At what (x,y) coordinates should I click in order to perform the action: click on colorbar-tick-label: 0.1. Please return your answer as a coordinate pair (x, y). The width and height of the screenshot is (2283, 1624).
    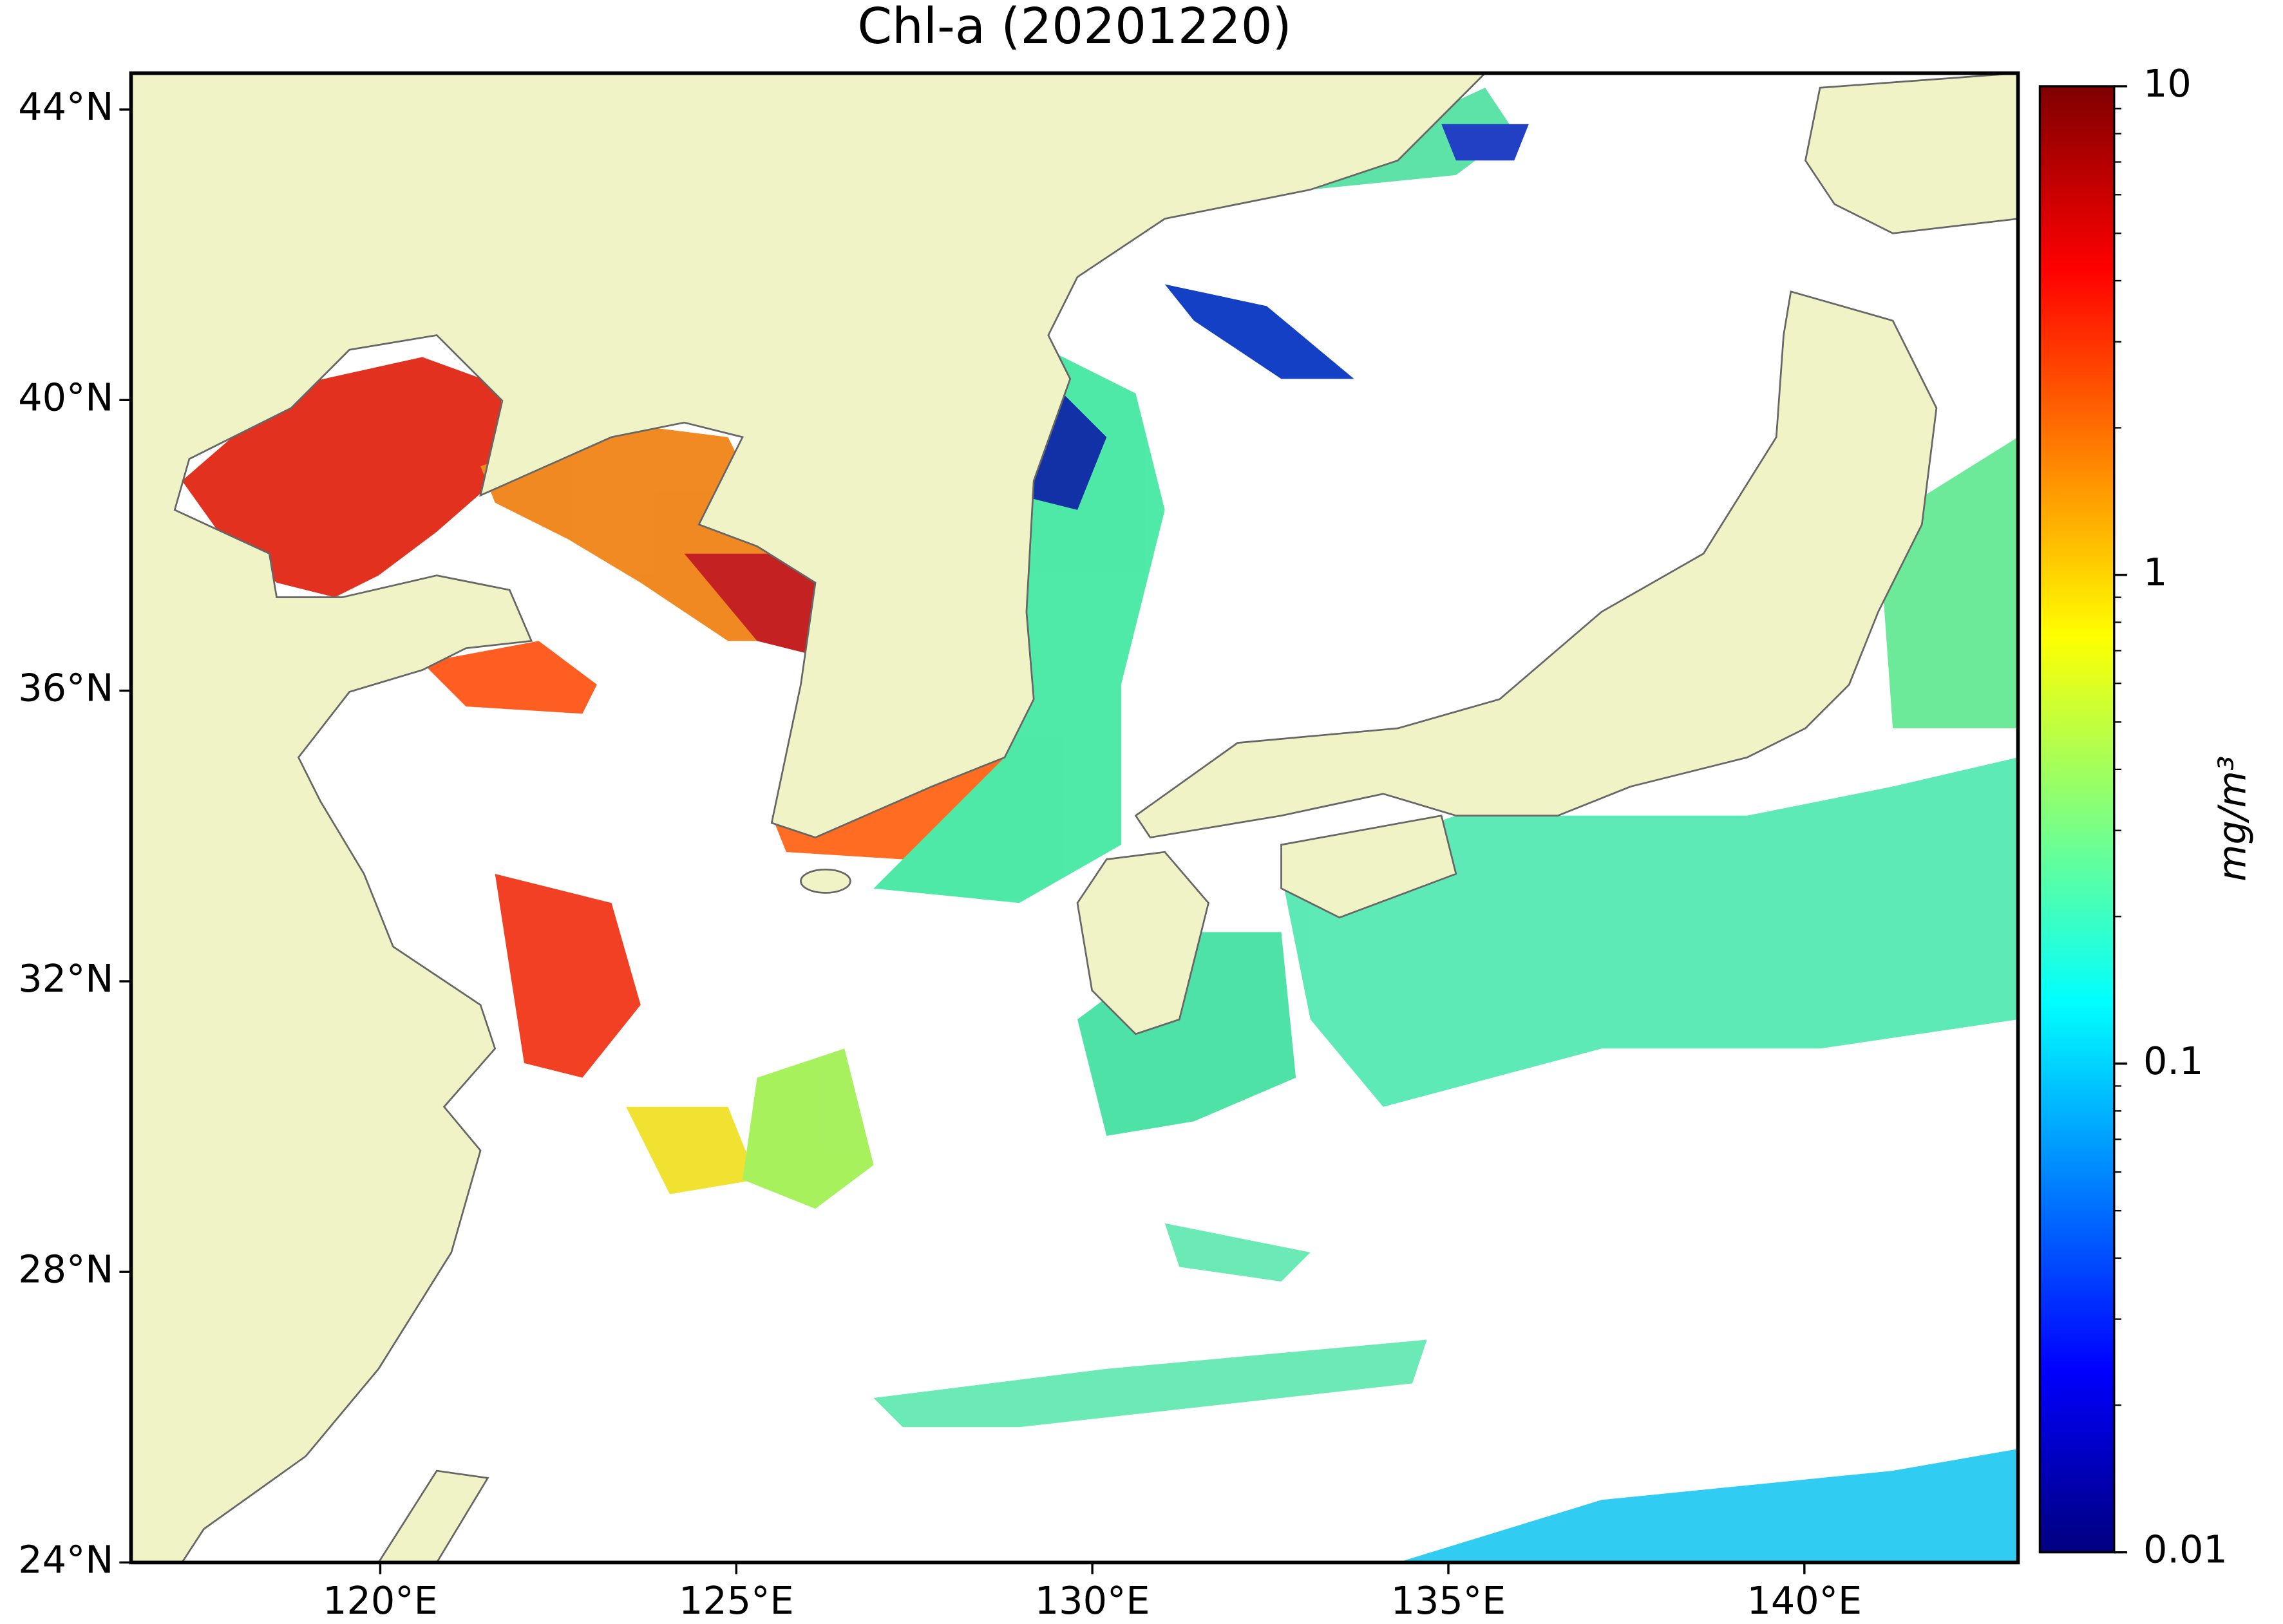
    Looking at the image, I should click on (2173, 1061).